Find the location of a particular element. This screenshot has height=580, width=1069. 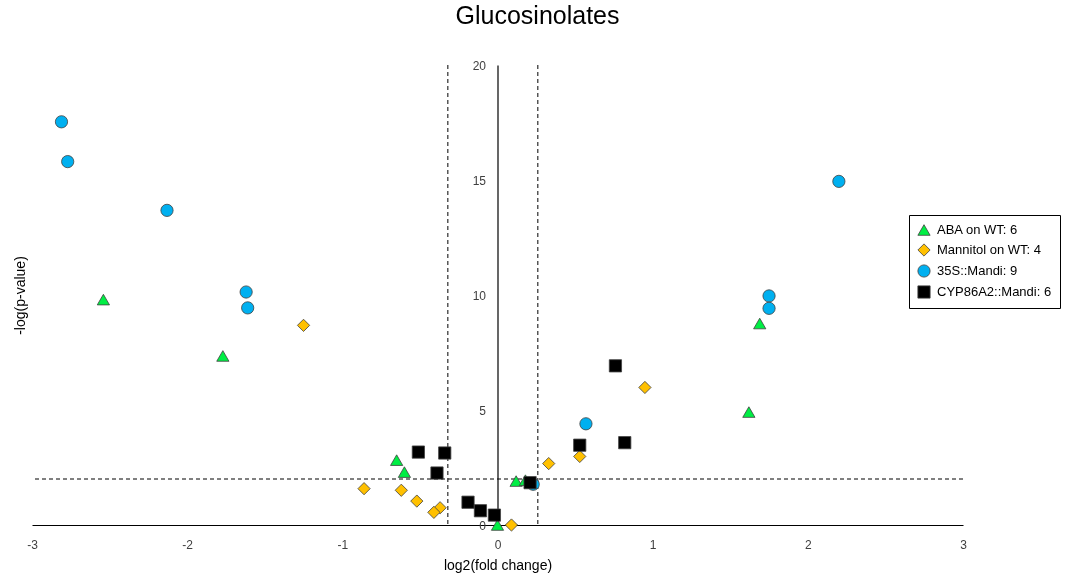

x-tick-label: 0 is located at coordinates (498, 544).